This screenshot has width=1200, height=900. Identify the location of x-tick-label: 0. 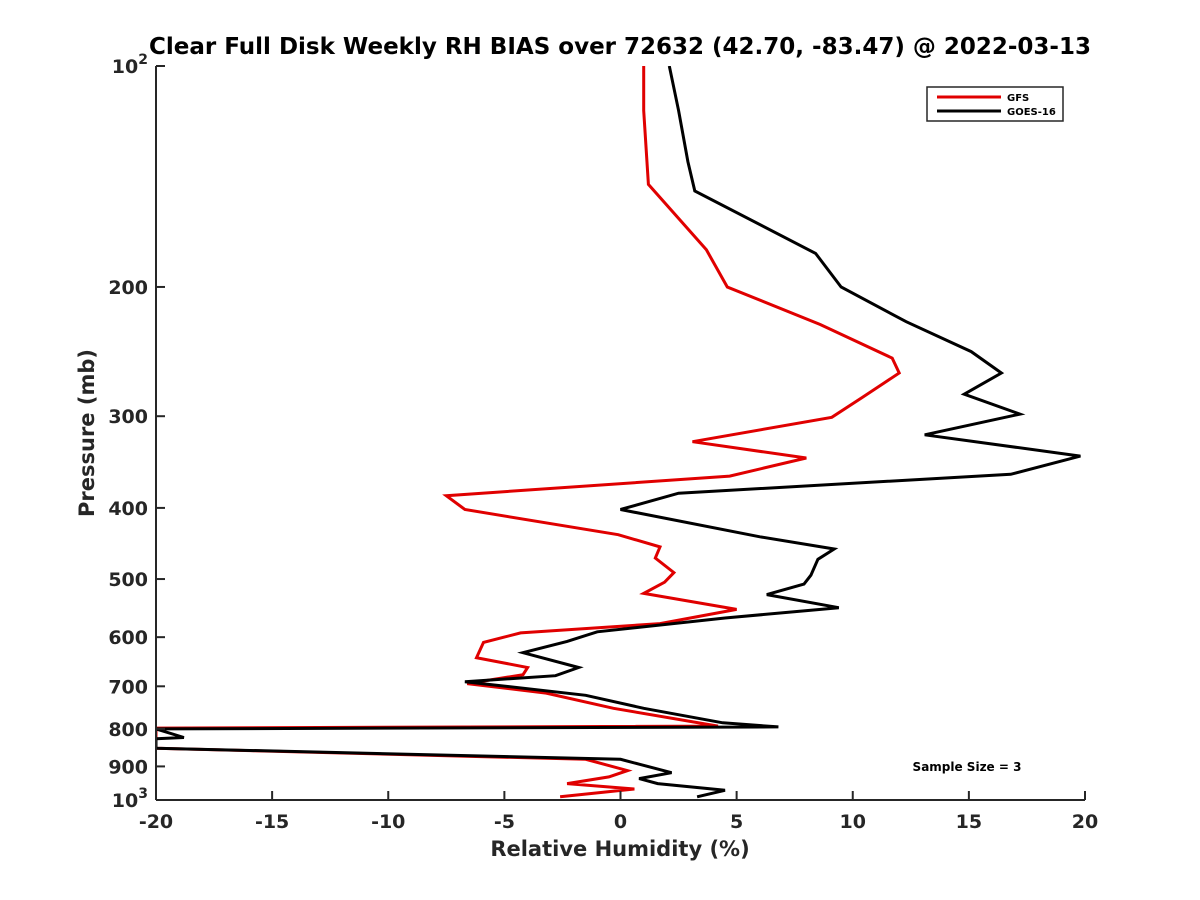
(620, 822).